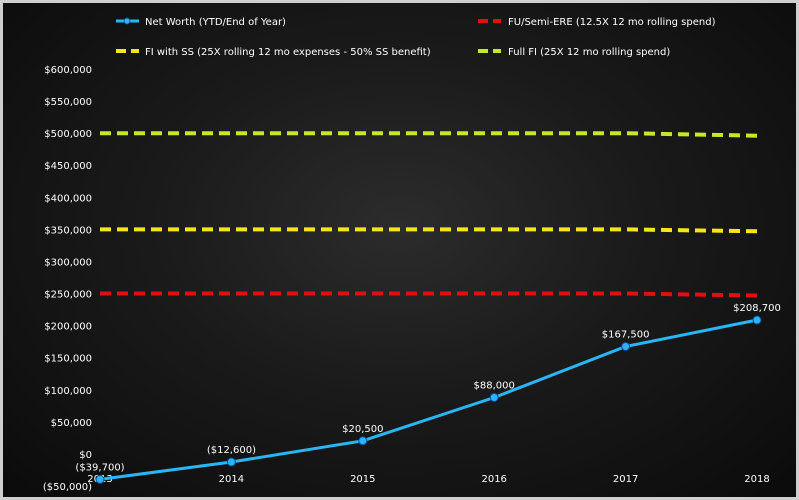  What do you see at coordinates (428, 479) in the screenshot?
I see `x-axis-labels: 201320142015201620172018` at bounding box center [428, 479].